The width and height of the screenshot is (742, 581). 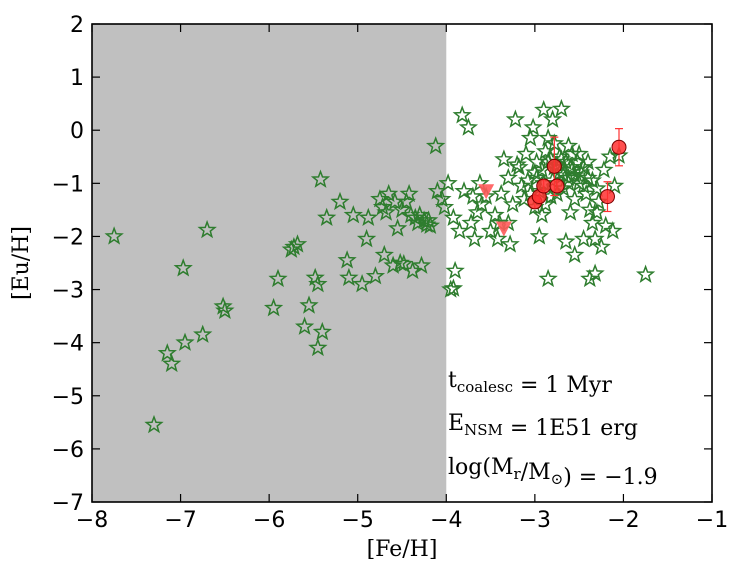 I want to click on y-tick-label: −7, so click(x=68, y=503).